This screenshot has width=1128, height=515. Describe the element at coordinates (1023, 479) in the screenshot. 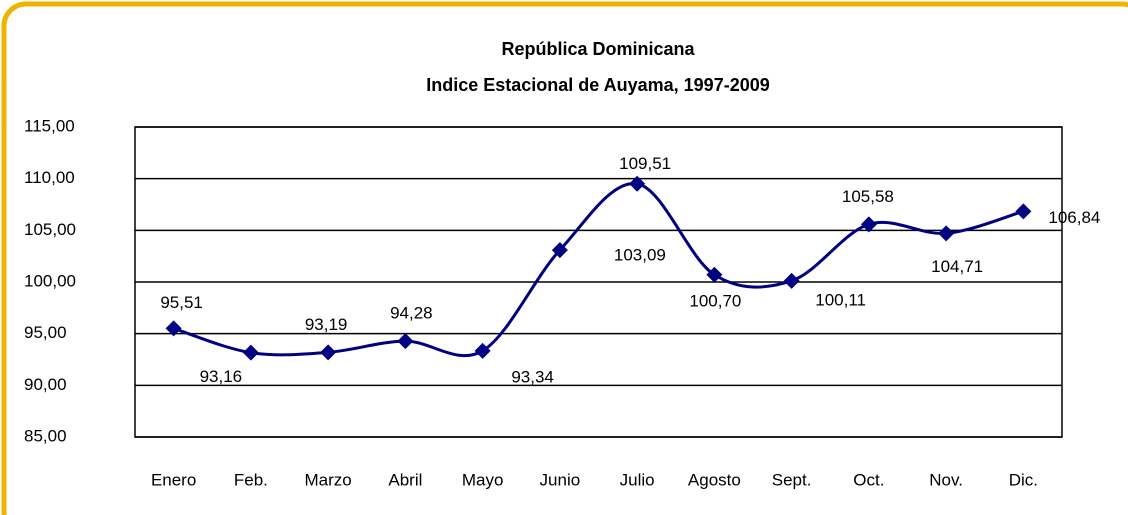

I see `x-tick-label: Dic.` at that location.